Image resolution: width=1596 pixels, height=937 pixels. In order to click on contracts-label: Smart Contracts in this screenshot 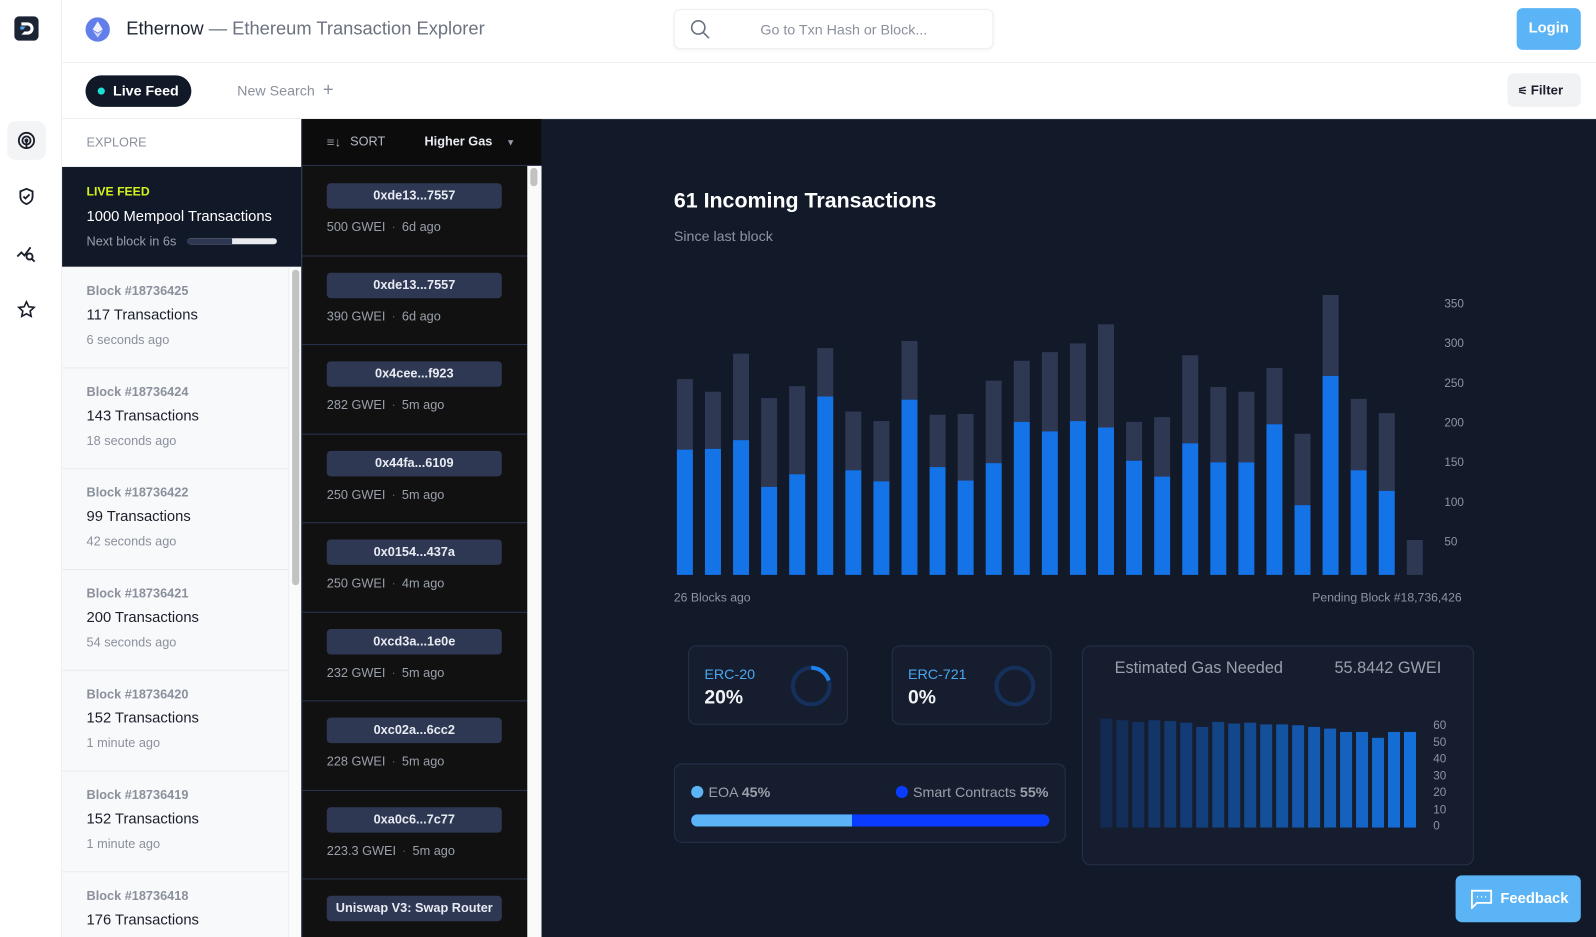, I will do `click(964, 792)`.